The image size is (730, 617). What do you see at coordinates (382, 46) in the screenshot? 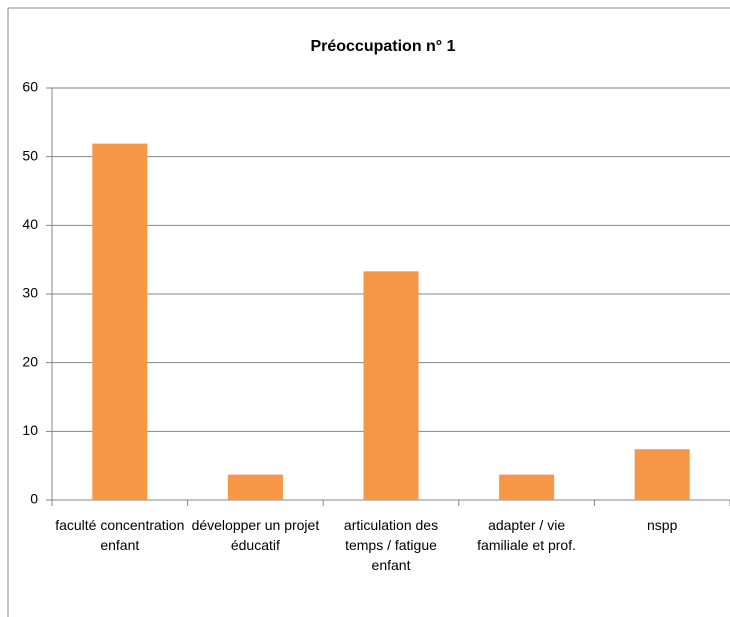
I see `chart-title: Préoccupation n° 1` at bounding box center [382, 46].